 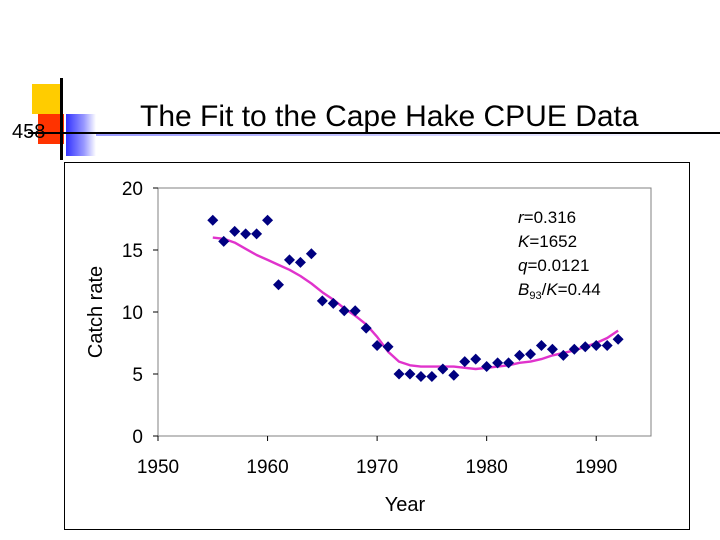 What do you see at coordinates (421, 376) in the screenshot?
I see `data-point-1974` at bounding box center [421, 376].